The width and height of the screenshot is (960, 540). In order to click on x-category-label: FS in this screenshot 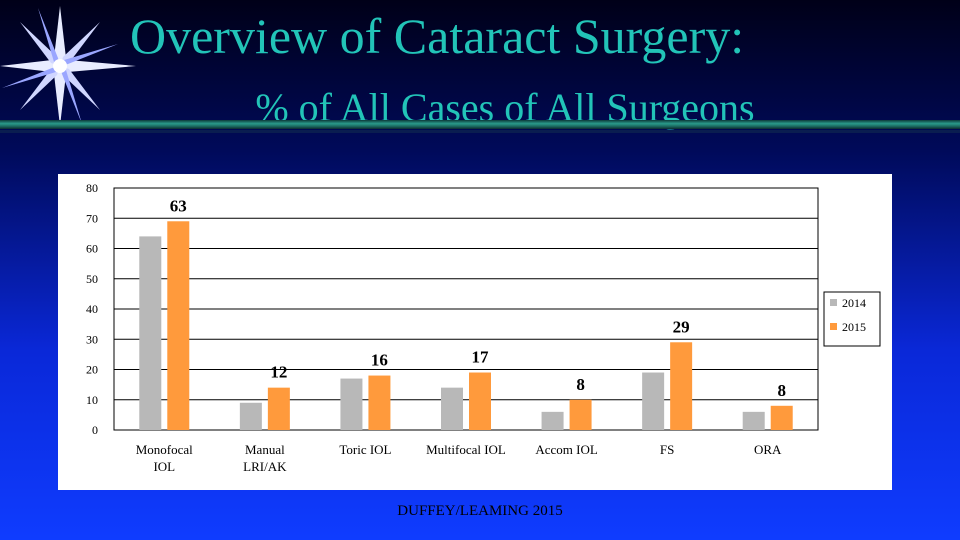, I will do `click(667, 449)`.